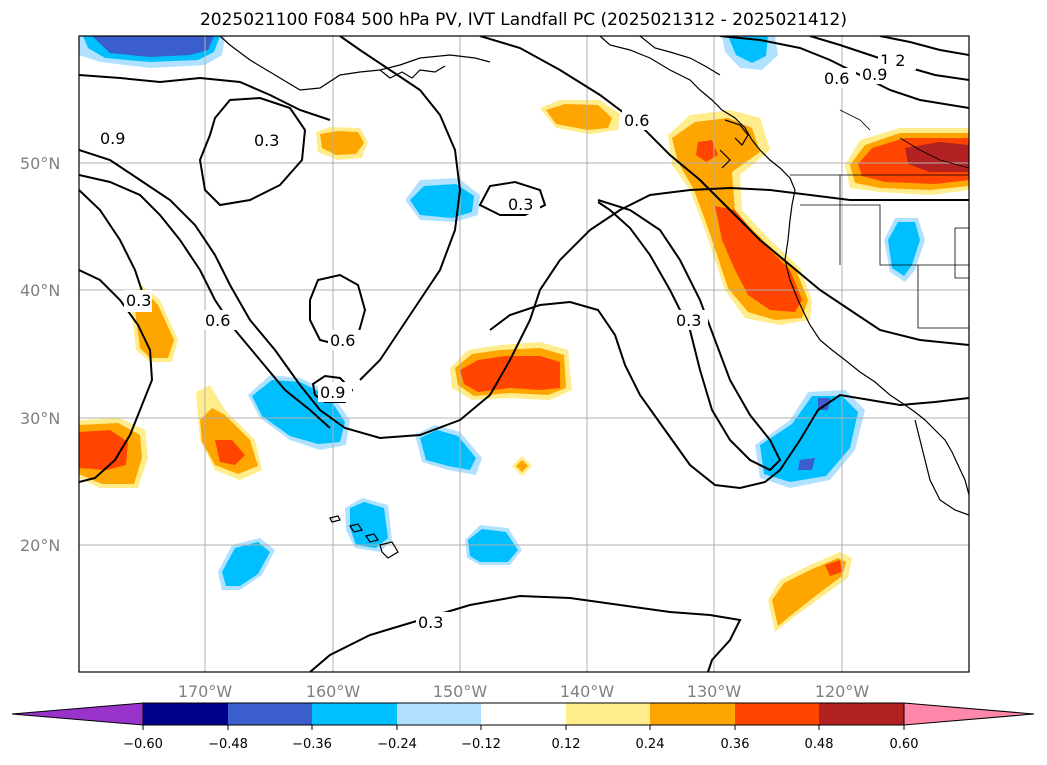 The image size is (1047, 765). What do you see at coordinates (842, 691) in the screenshot?
I see `lon-label: 120°W` at bounding box center [842, 691].